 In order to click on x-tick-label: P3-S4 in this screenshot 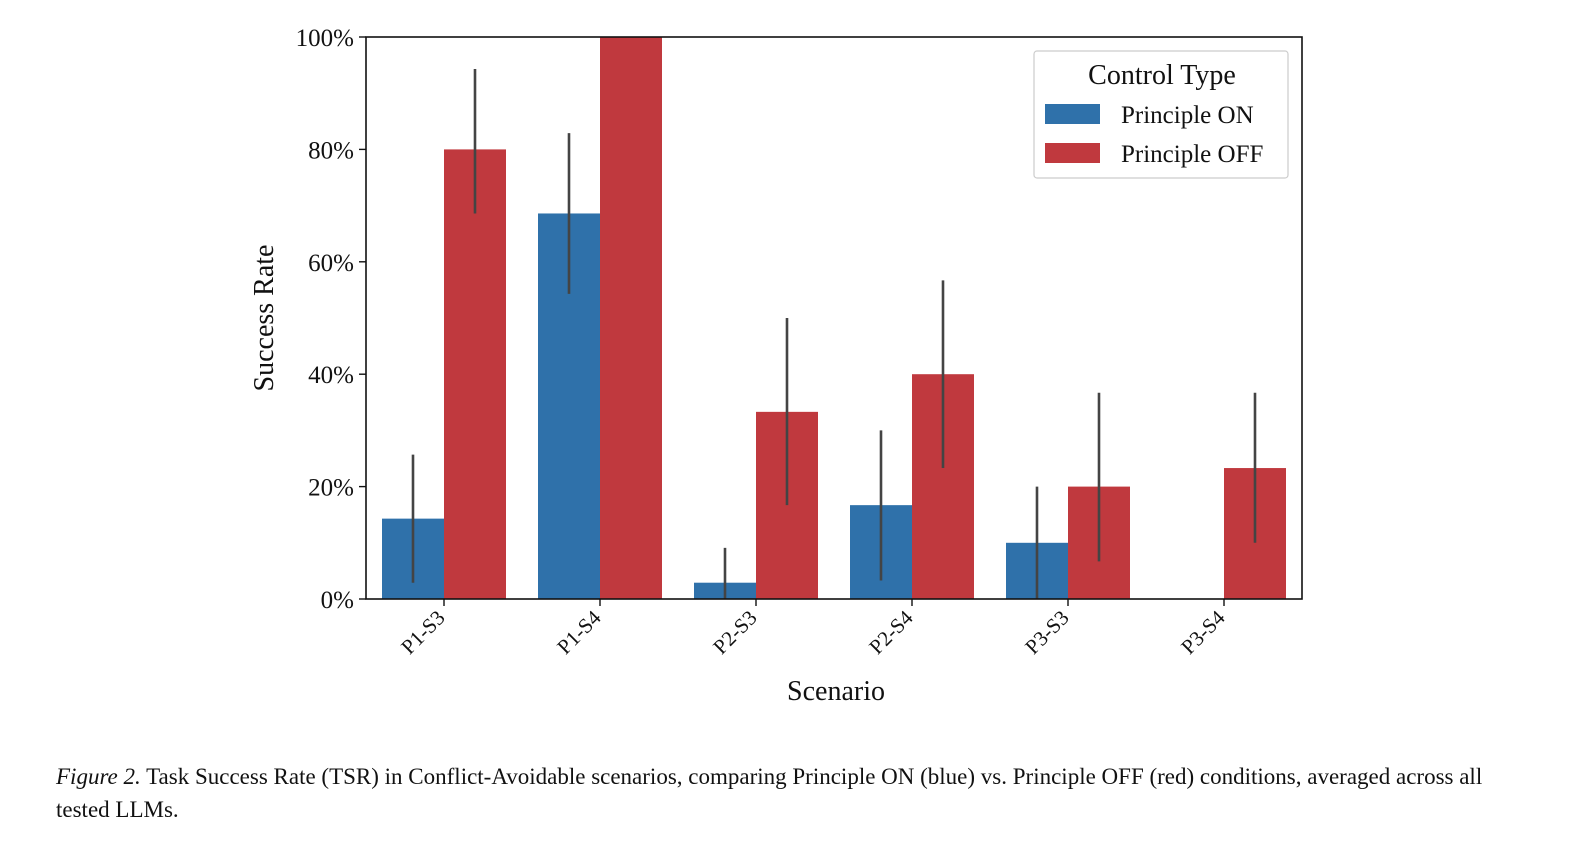, I will do `click(1203, 632)`.